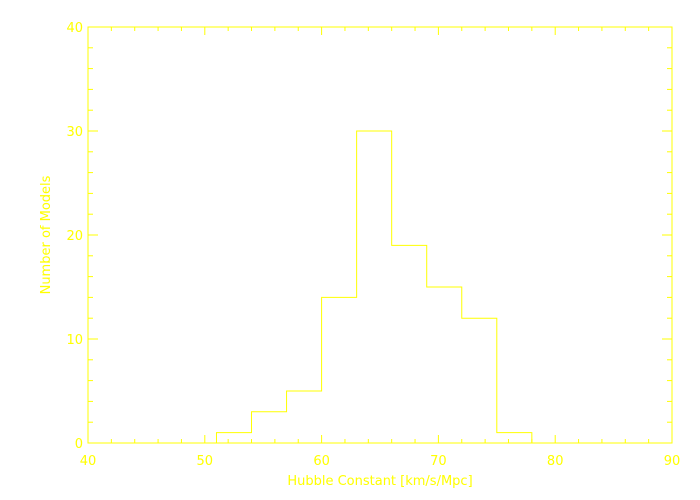 This screenshot has width=700, height=500. Describe the element at coordinates (46, 234) in the screenshot. I see `y-axis-label: Number of Models` at that location.